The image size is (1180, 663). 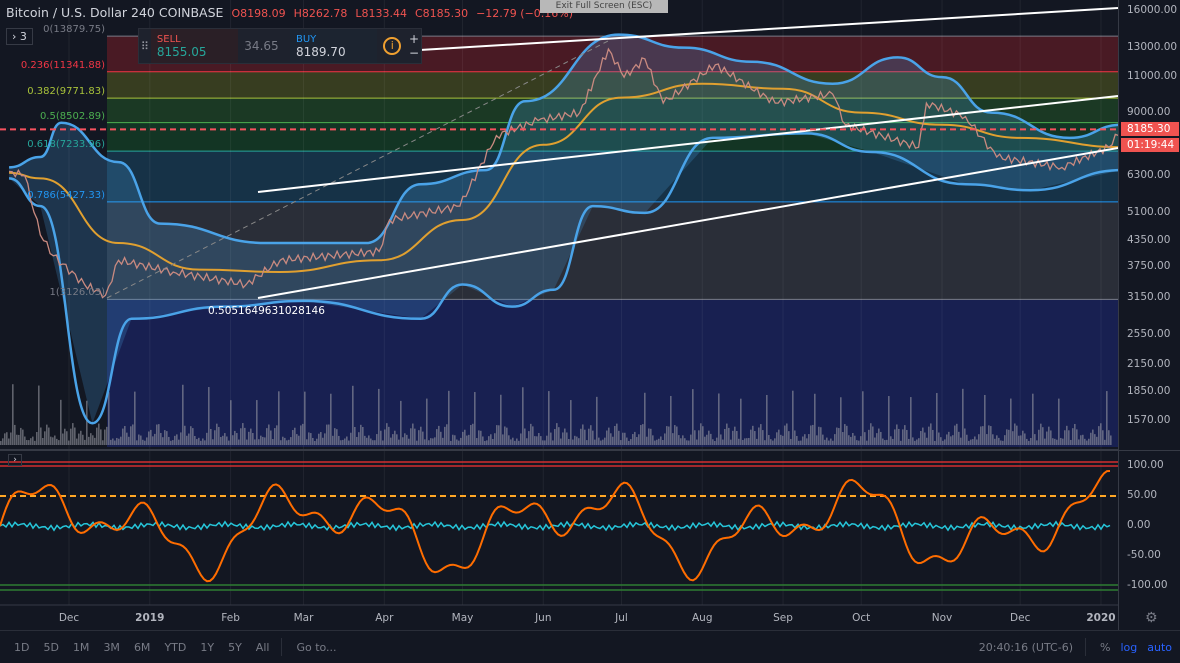 I want to click on range-button-1d: 1D, so click(x=22, y=647).